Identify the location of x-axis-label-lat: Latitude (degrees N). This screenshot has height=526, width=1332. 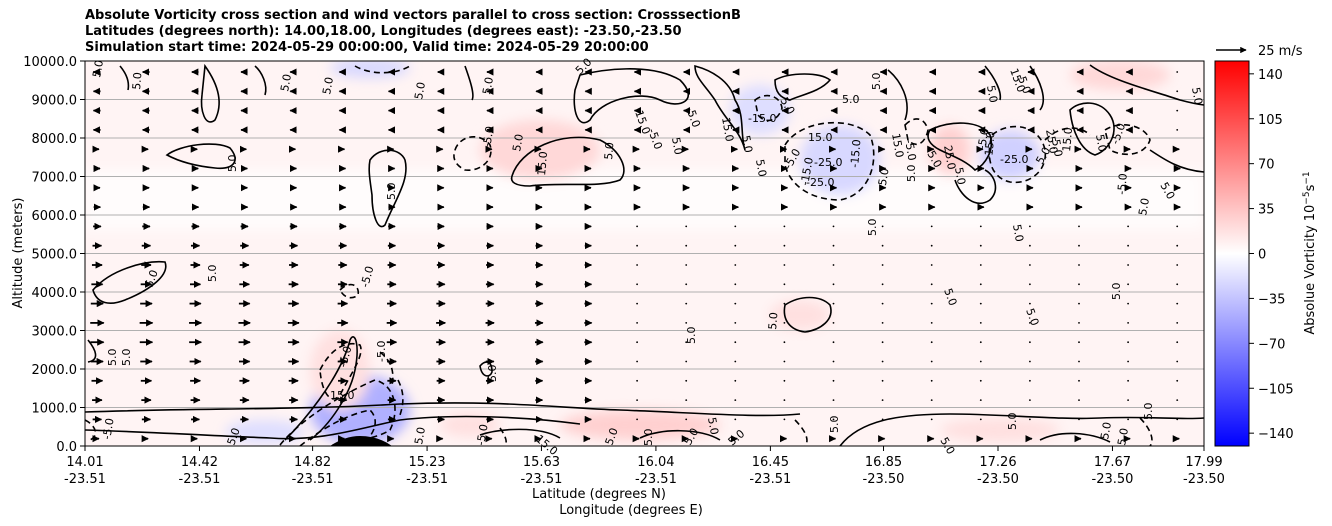
(599, 494).